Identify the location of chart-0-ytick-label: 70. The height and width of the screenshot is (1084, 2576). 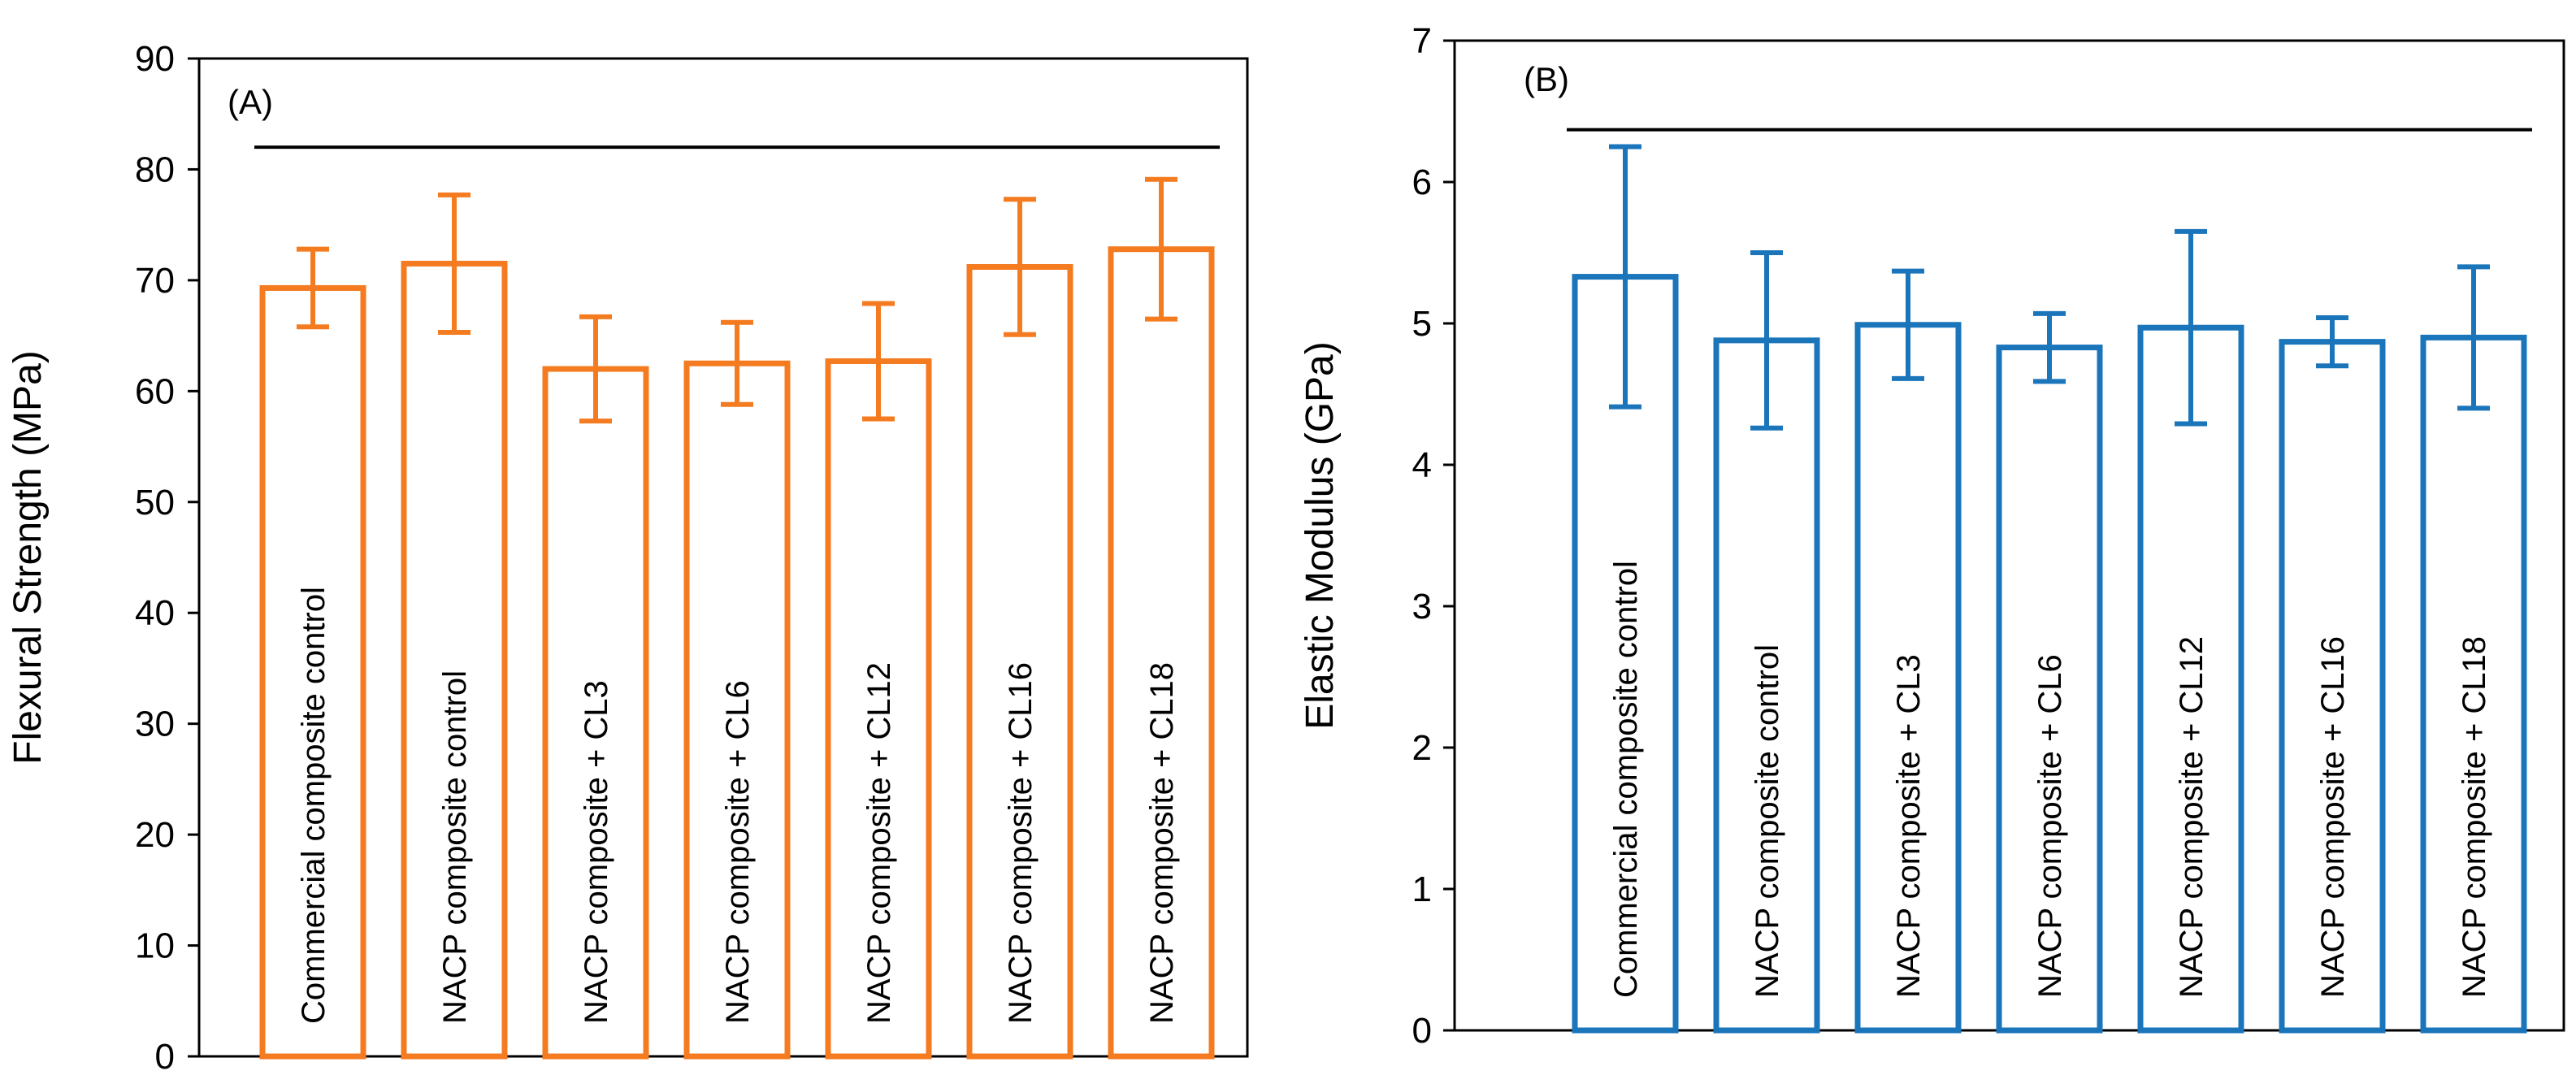
(155, 281).